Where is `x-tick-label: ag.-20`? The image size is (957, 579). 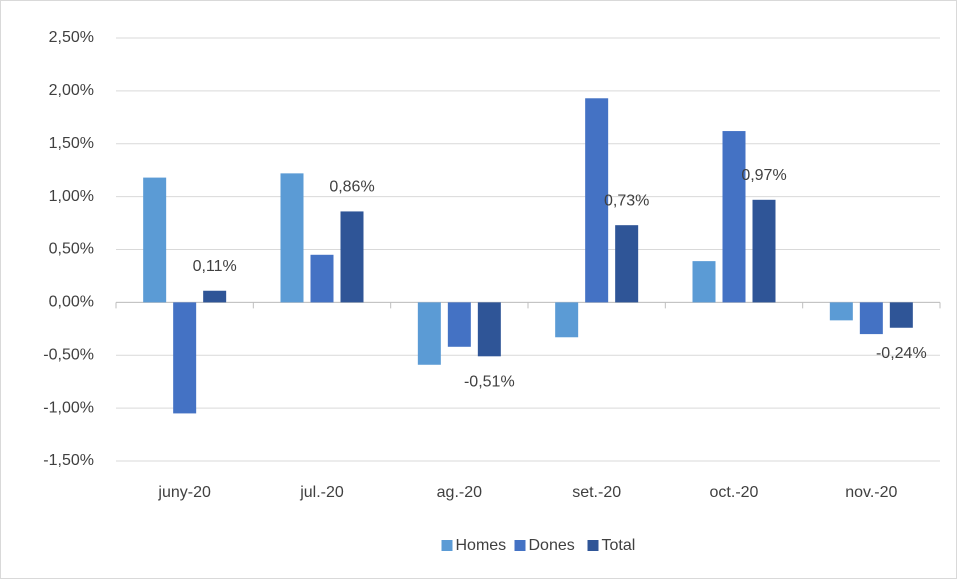
x-tick-label: ag.-20 is located at coordinates (459, 492).